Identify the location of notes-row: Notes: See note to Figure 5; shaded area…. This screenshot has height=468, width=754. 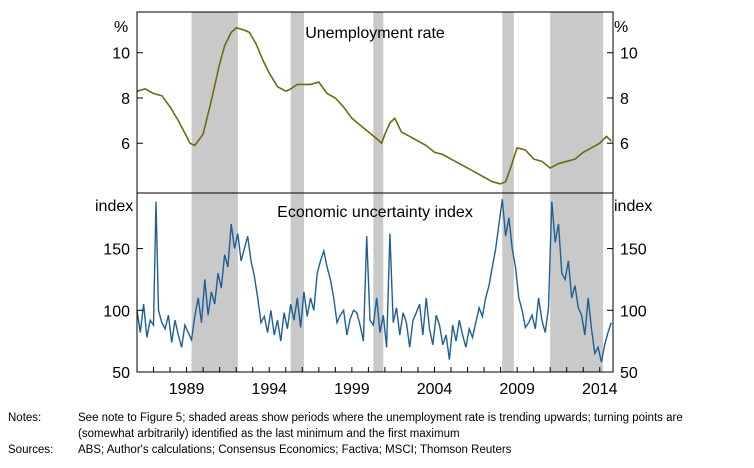
(378, 426).